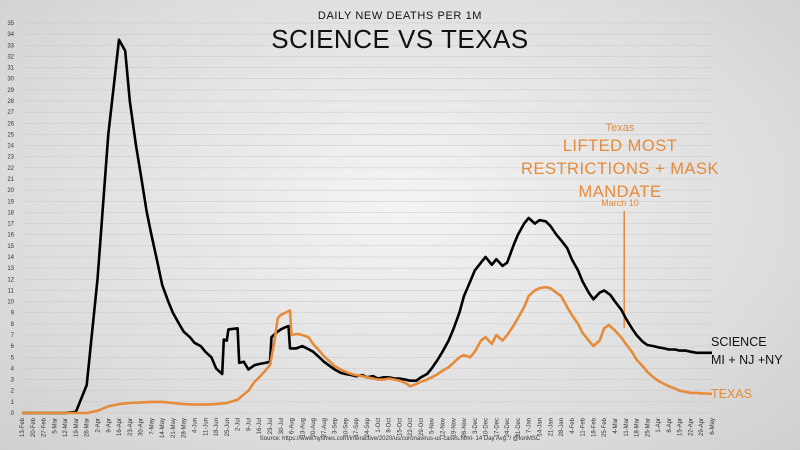  I want to click on x-tick-label: 23-Apr, so click(131, 427).